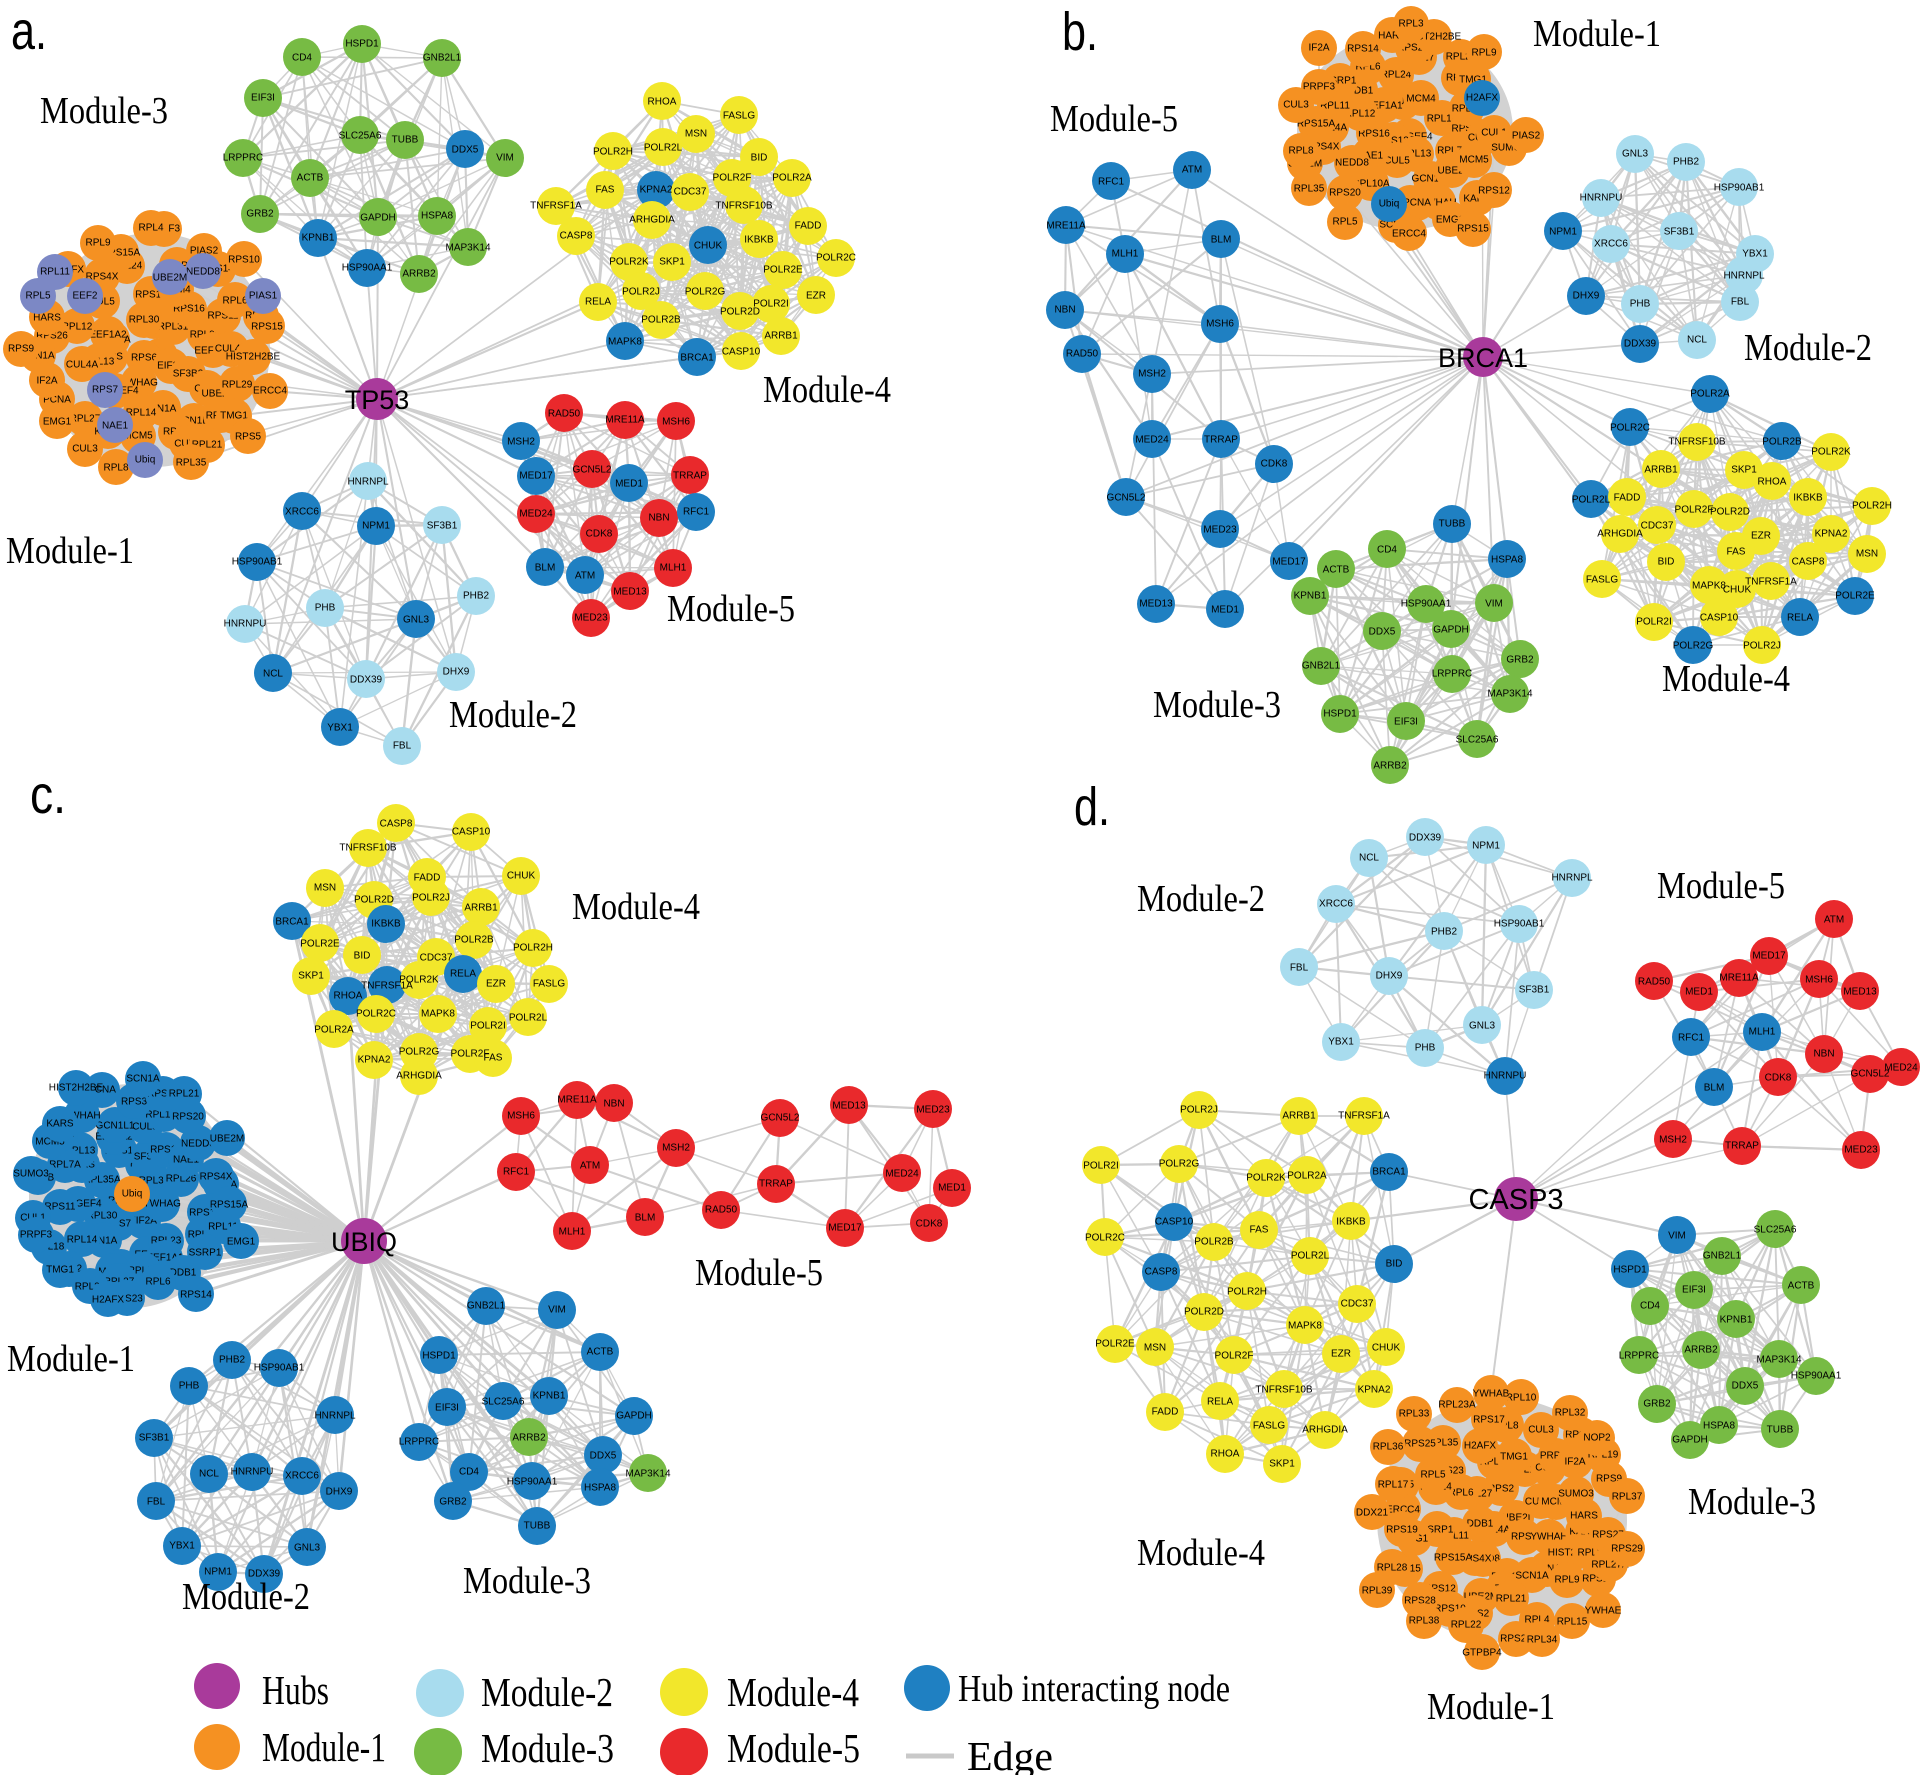  What do you see at coordinates (1340, 714) in the screenshot?
I see `svg-text: HSPD1` at bounding box center [1340, 714].